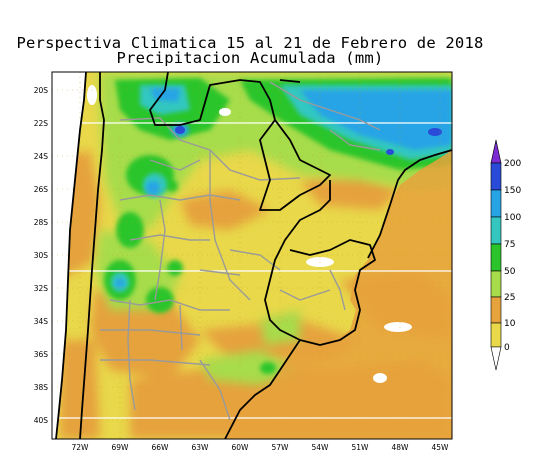  I want to click on lon-label-45w: 45W, so click(441, 447).